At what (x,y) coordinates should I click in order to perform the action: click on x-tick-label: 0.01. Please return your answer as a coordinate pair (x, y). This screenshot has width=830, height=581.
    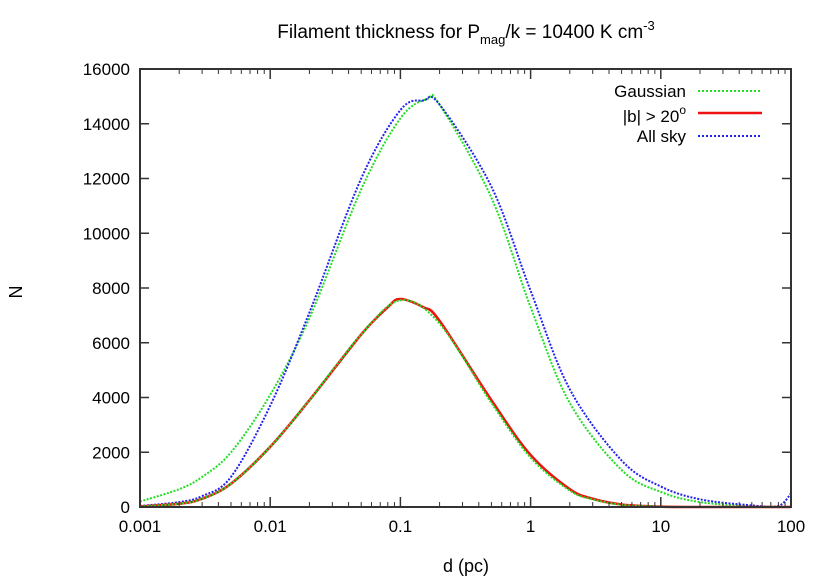
    Looking at the image, I should click on (270, 526).